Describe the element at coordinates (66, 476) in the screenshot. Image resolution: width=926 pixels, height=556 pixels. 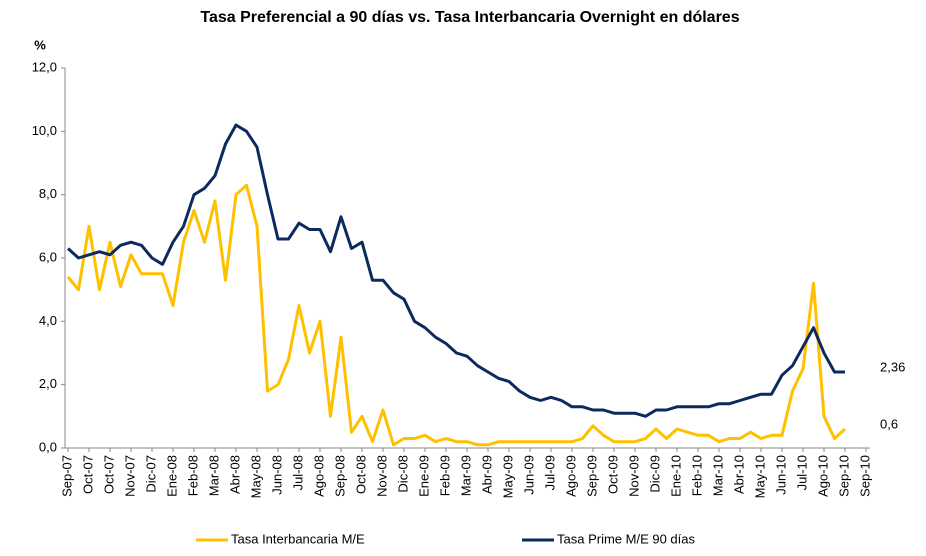
I see `x-tick-label: Sep-07` at that location.